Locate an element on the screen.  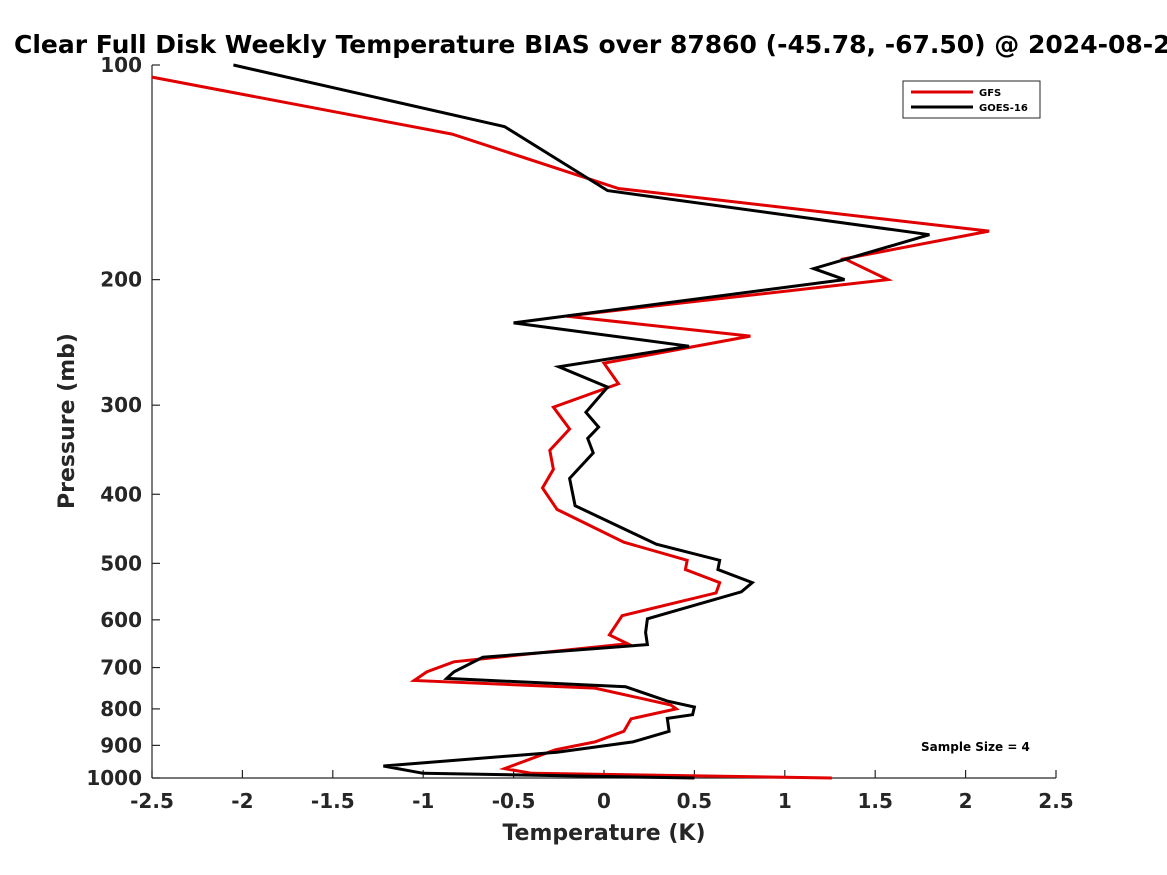
y-axis-label: Pressure (mb) is located at coordinates (67, 421).